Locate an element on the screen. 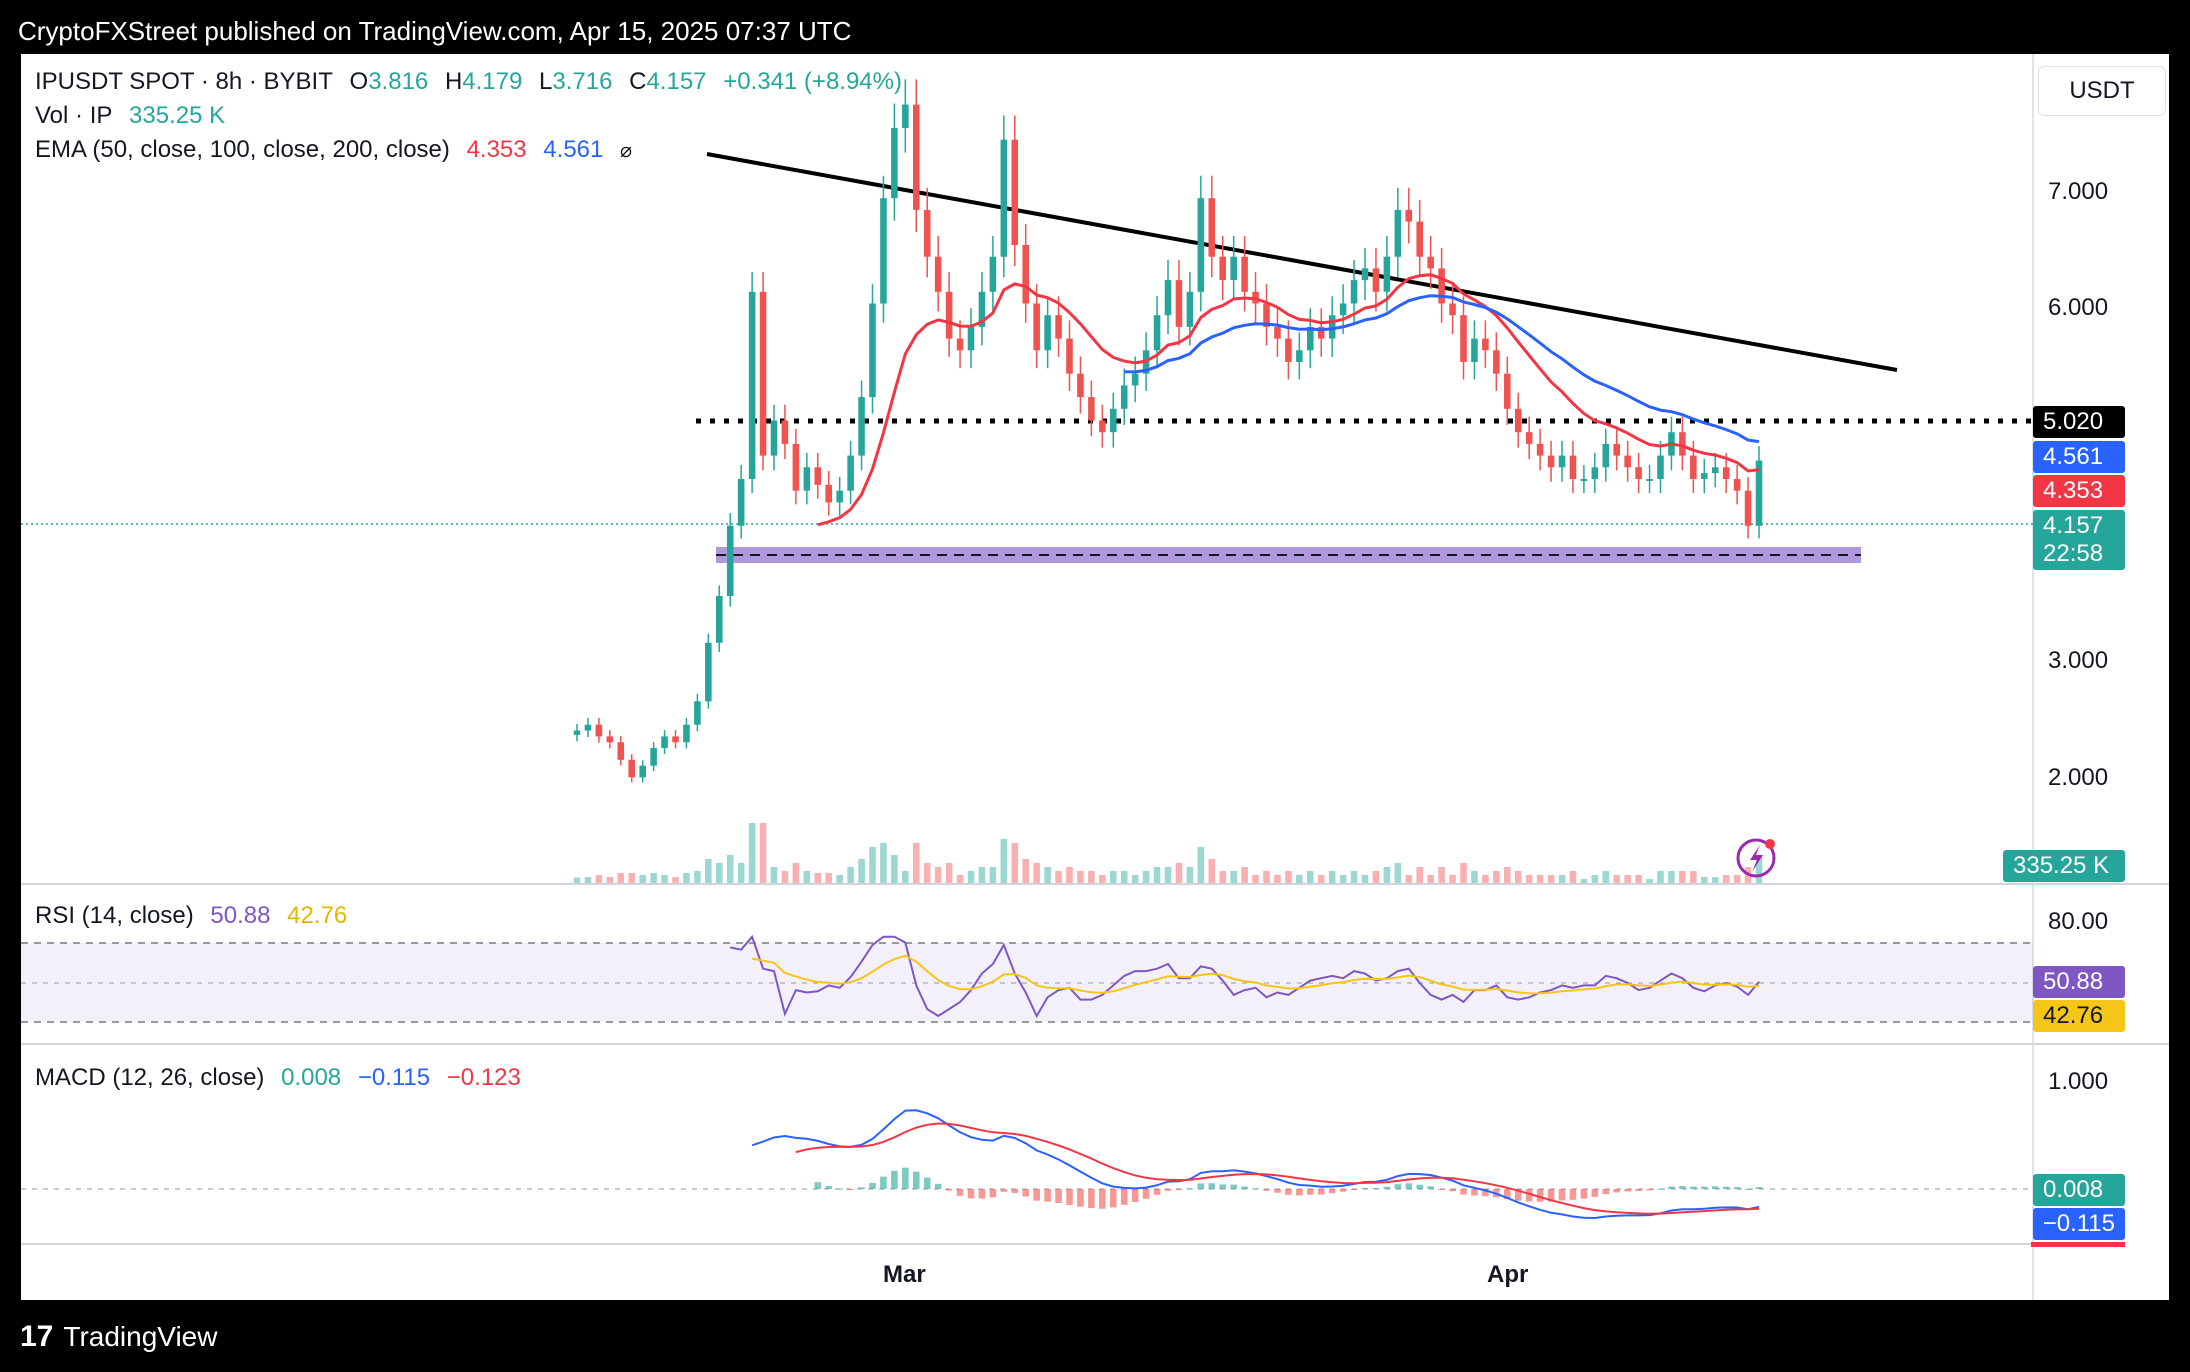 Image resolution: width=2190 pixels, height=1372 pixels. x-tick-apr: Apr is located at coordinates (1507, 1274).